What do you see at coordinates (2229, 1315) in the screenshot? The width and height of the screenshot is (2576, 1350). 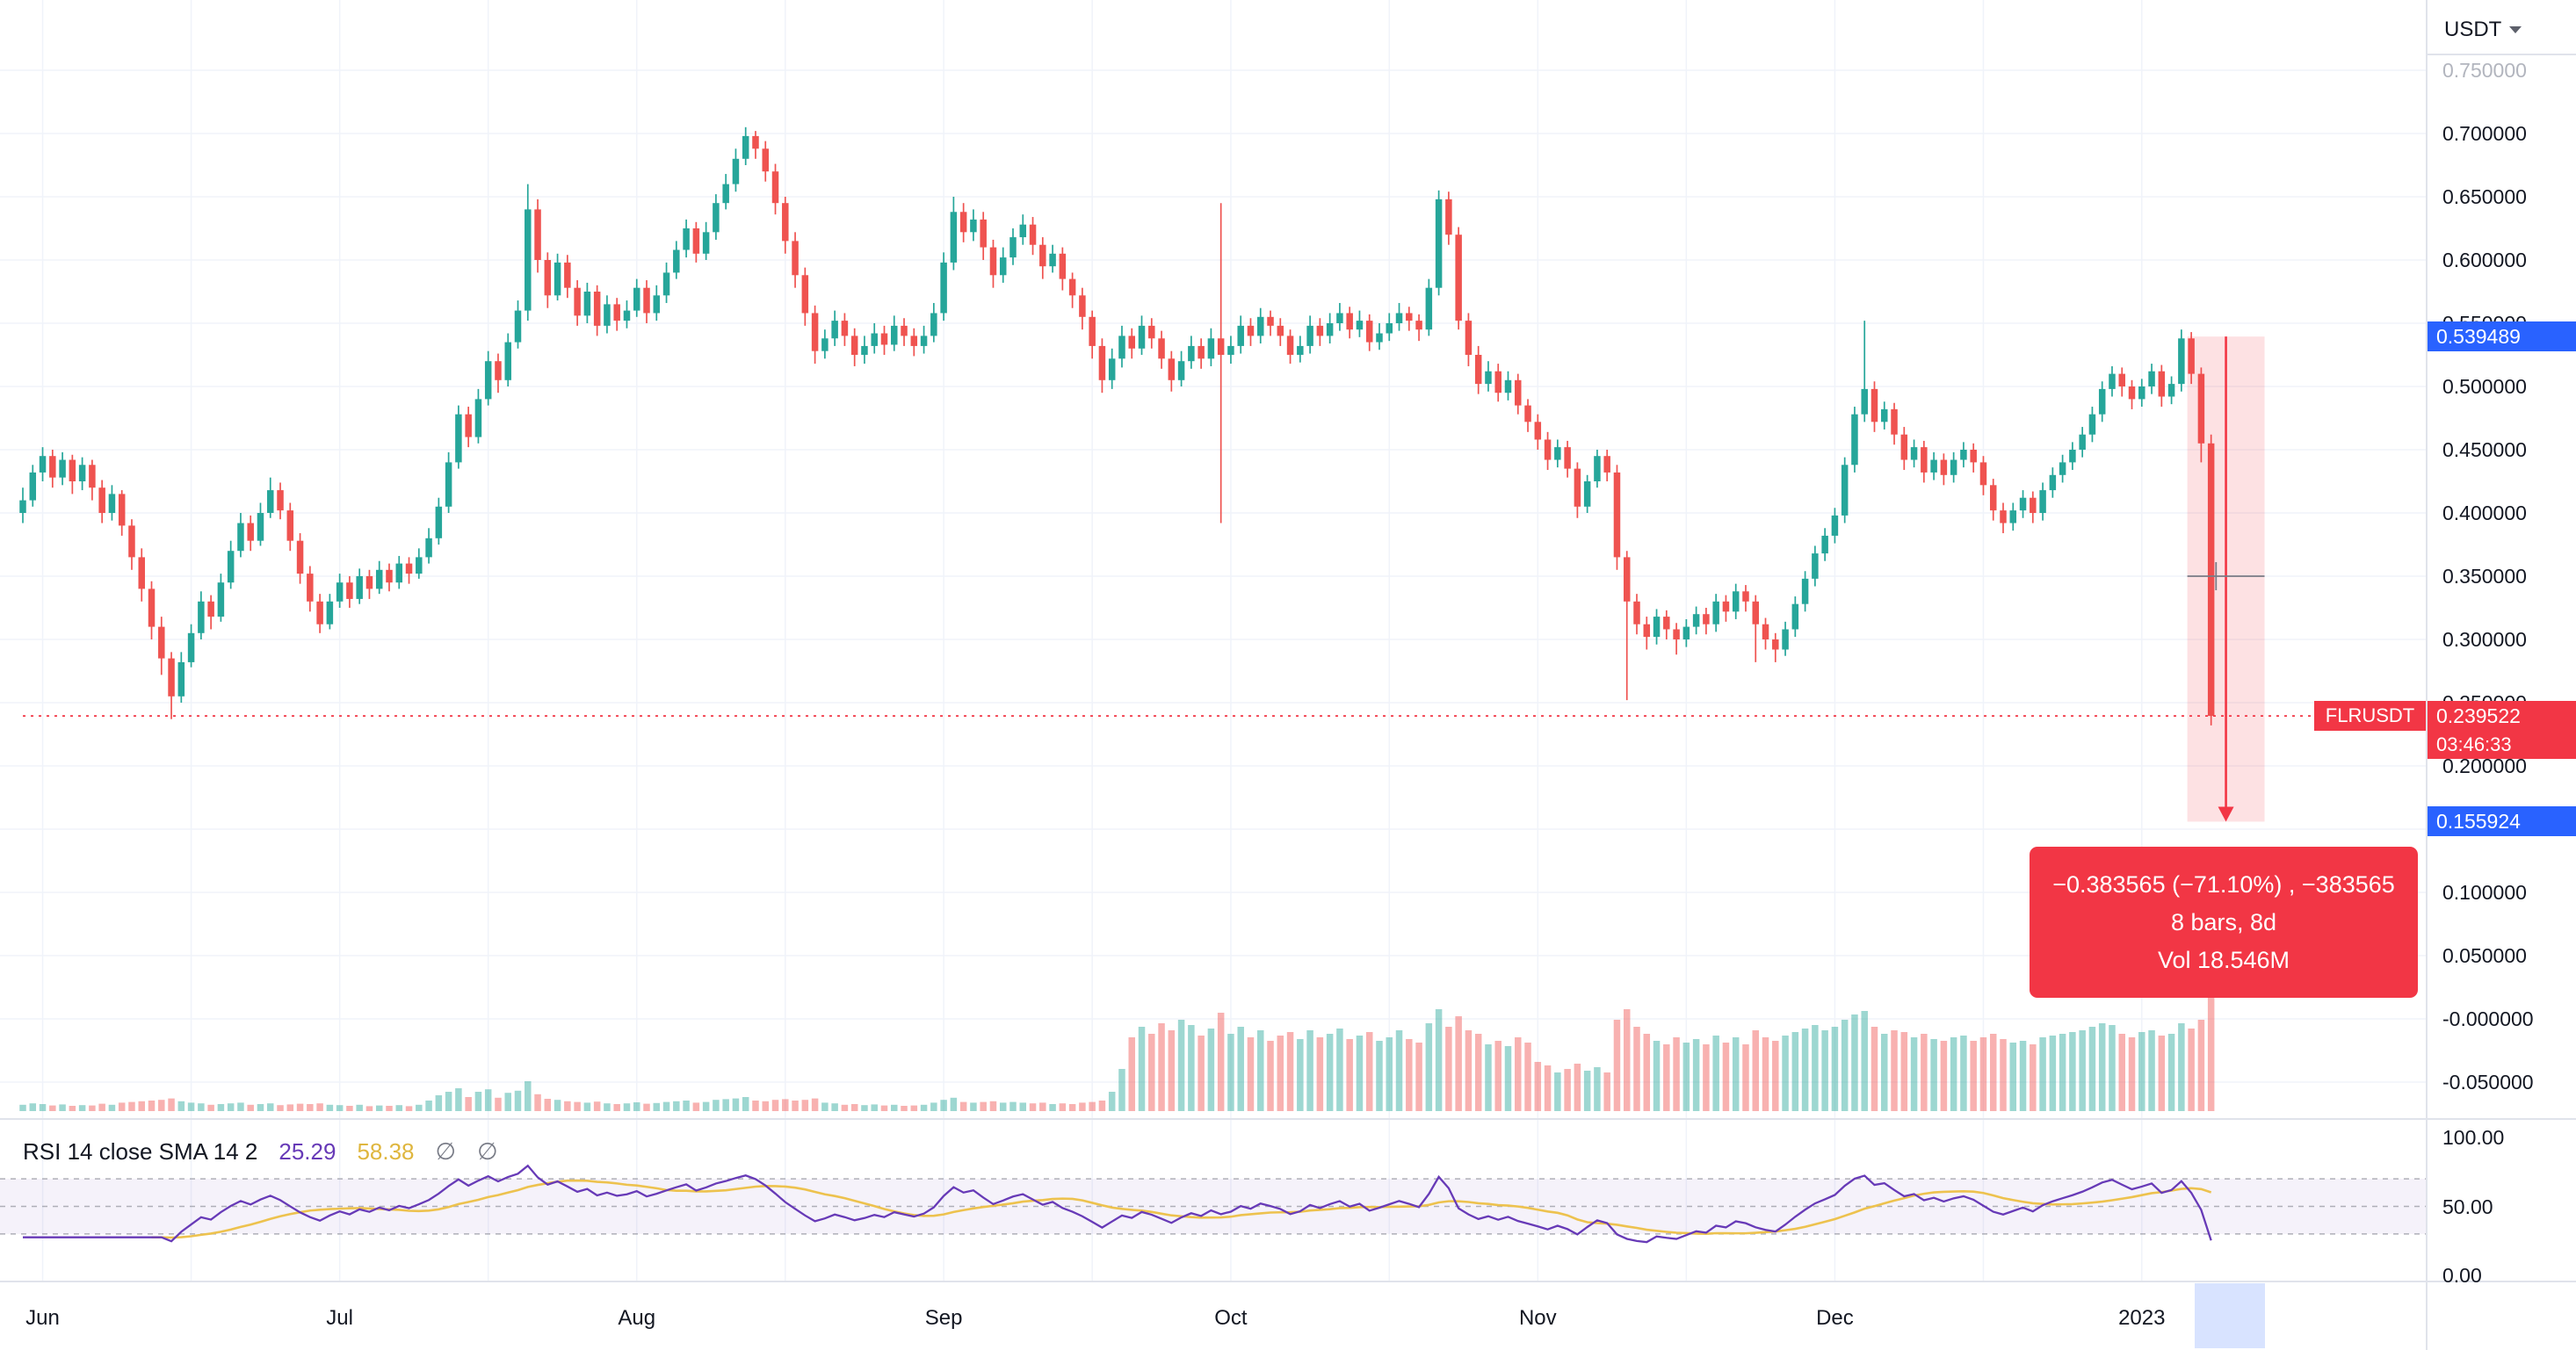 I see `time-axis-highlight` at bounding box center [2229, 1315].